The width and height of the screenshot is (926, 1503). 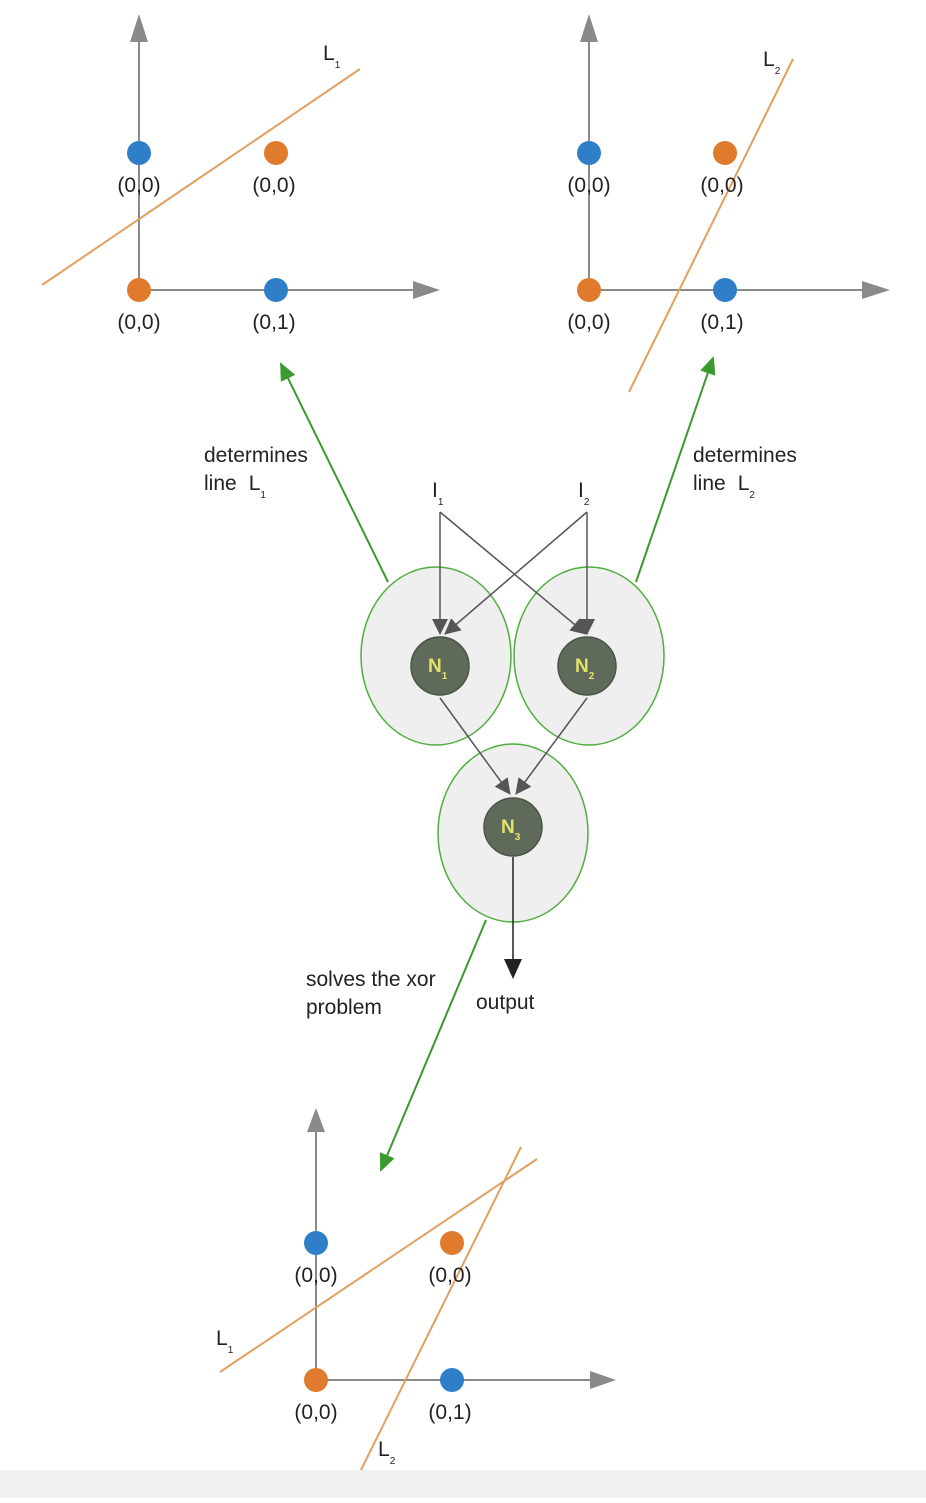 I want to click on annotation-right: determines line L2, so click(x=745, y=472).